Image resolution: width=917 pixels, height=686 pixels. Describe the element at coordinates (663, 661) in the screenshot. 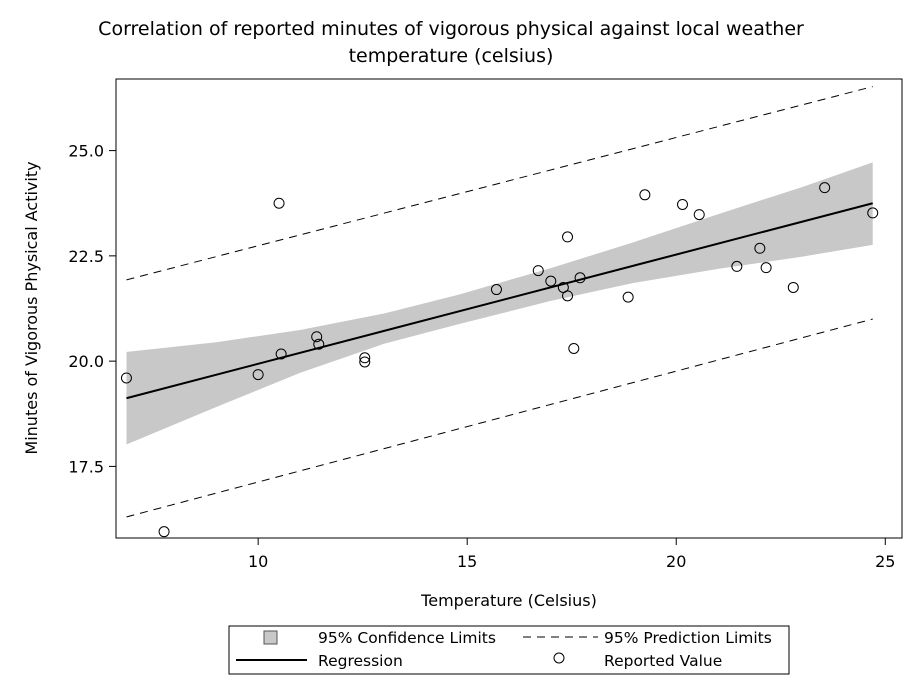

I see `legend-label-reported: Reported Value` at that location.